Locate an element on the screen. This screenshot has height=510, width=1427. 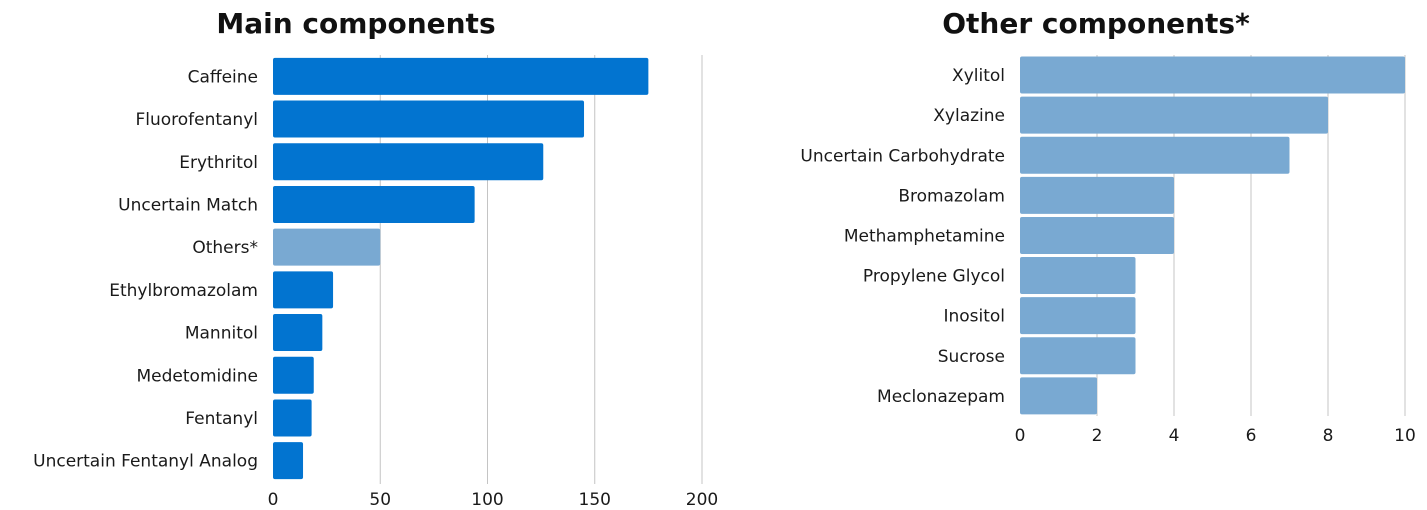
category-label: Methamphetamine is located at coordinates (924, 236).